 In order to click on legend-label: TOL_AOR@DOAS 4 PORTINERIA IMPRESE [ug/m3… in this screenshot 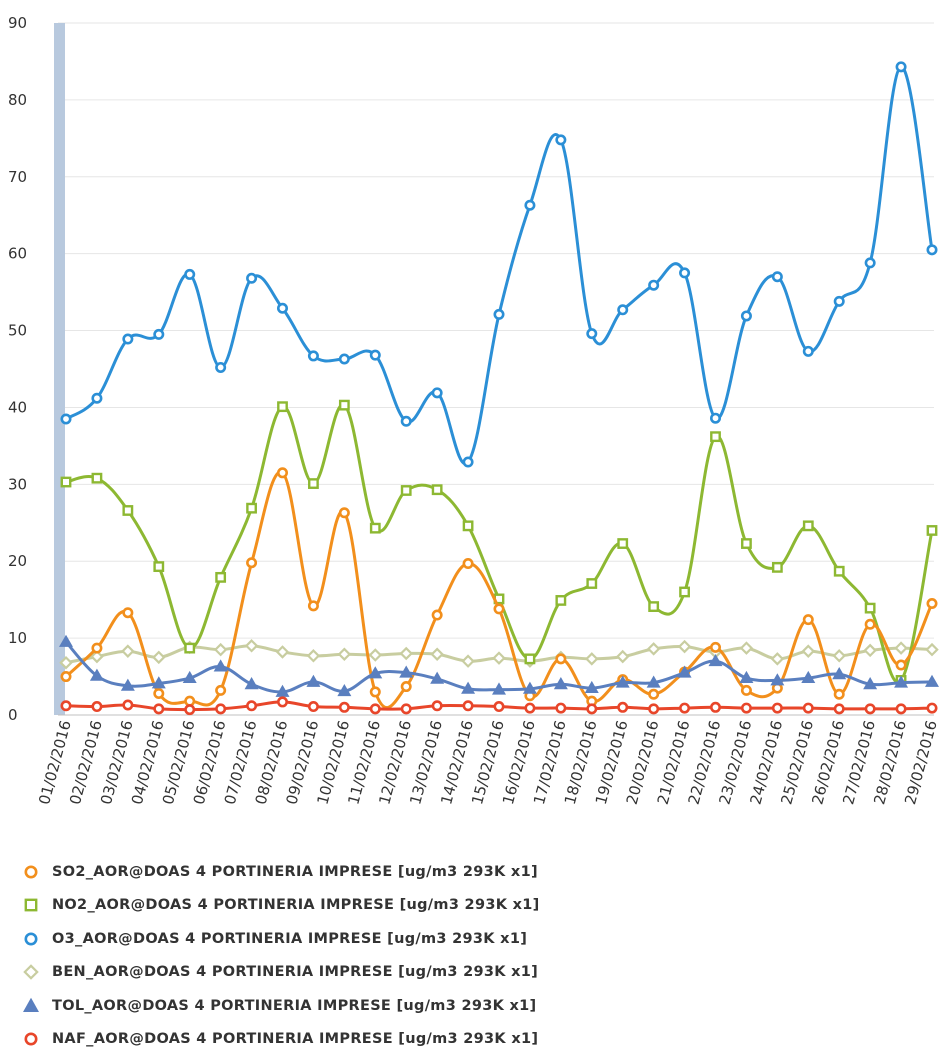, I will do `click(294, 1006)`.